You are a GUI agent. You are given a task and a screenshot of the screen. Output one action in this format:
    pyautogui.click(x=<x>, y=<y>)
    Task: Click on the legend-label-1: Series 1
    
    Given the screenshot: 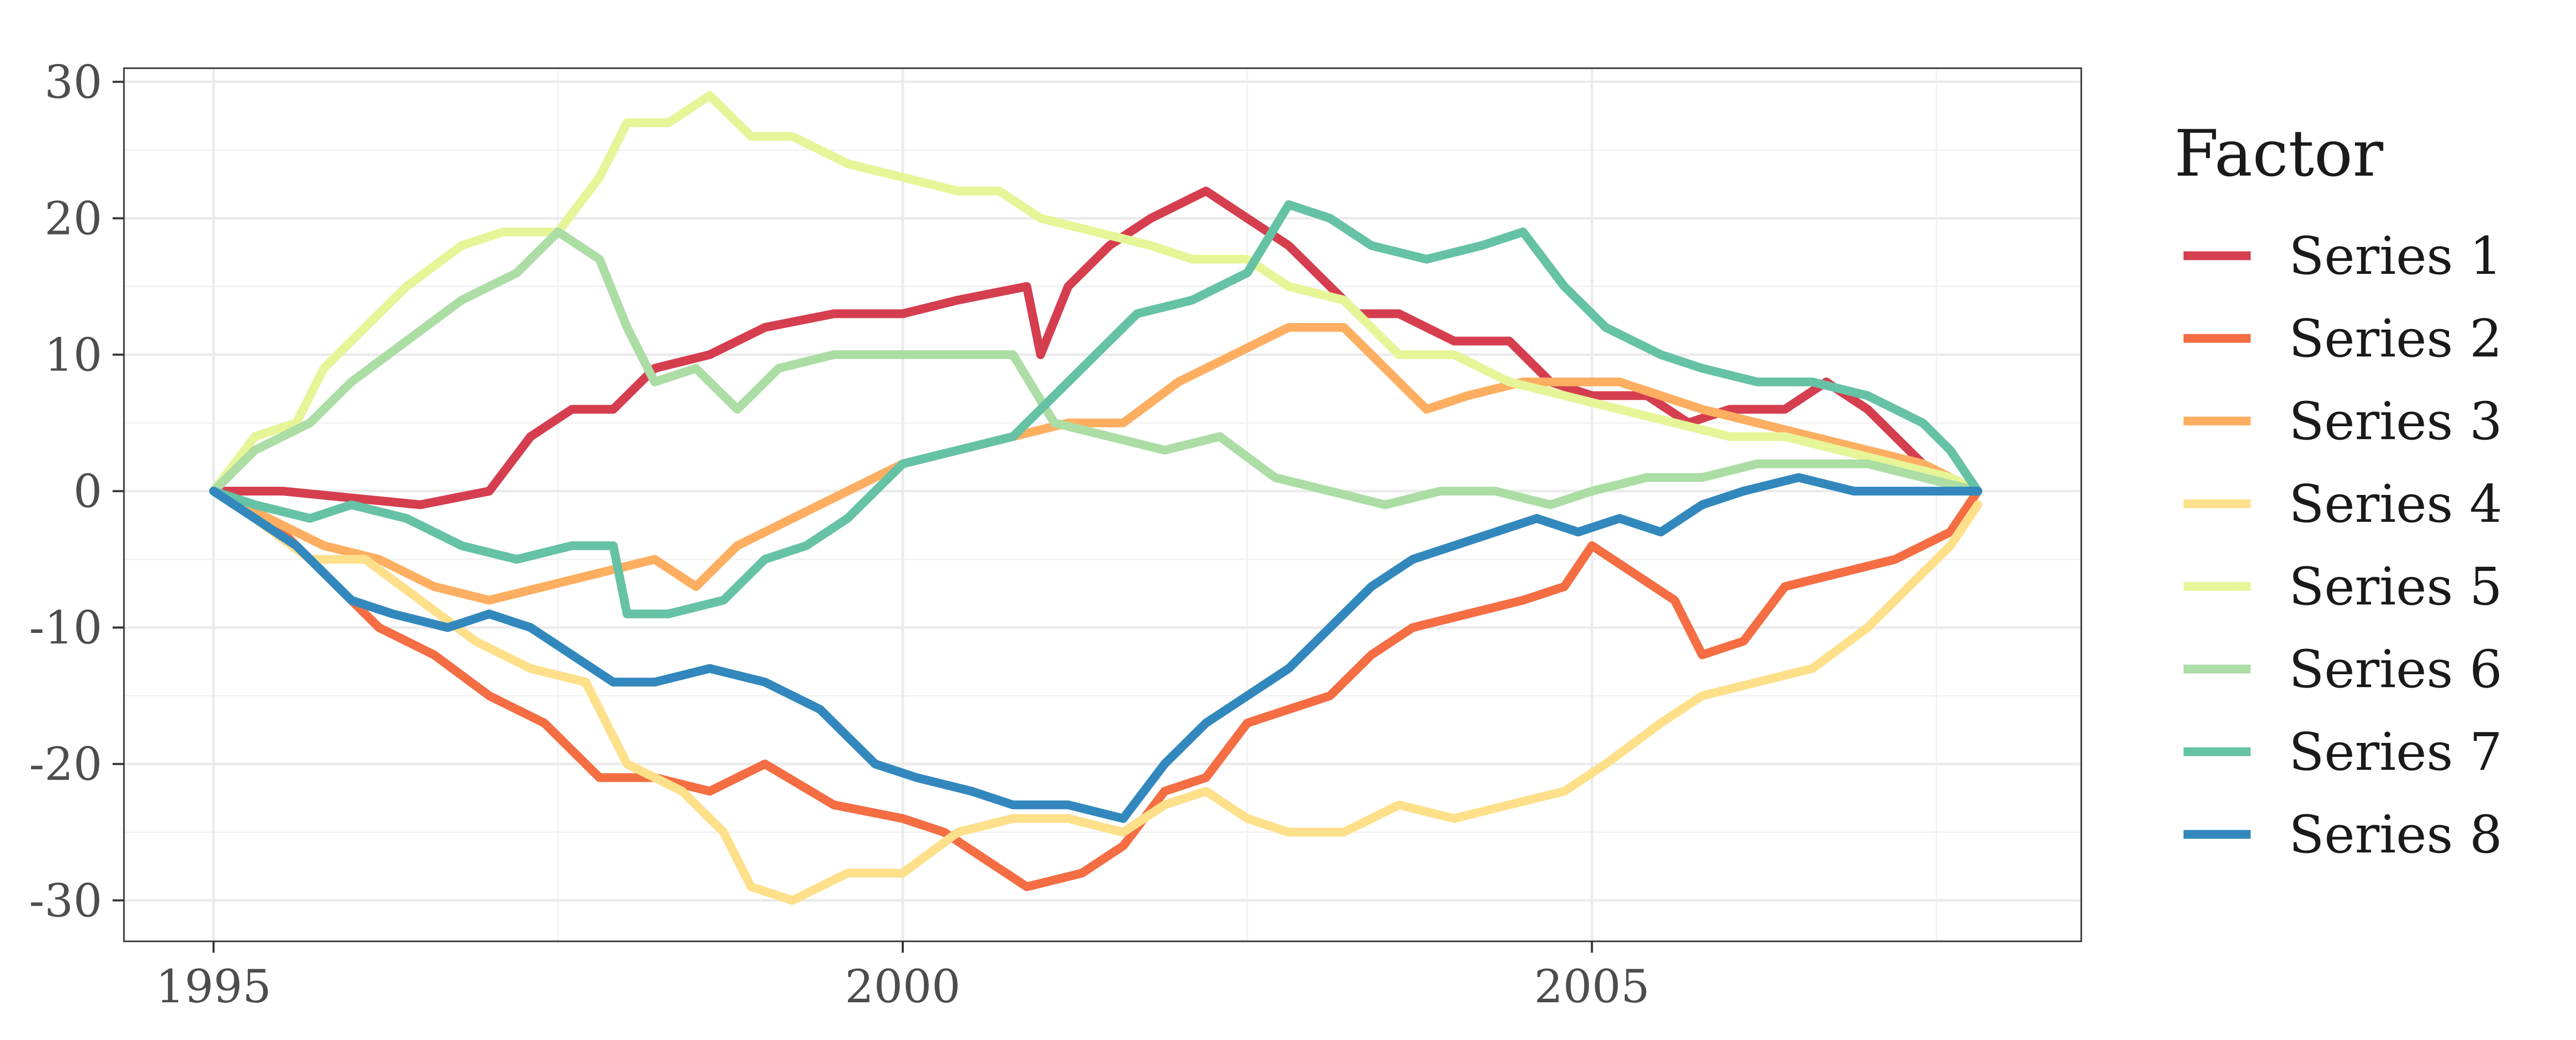 What is the action you would take?
    pyautogui.click(x=2396, y=256)
    